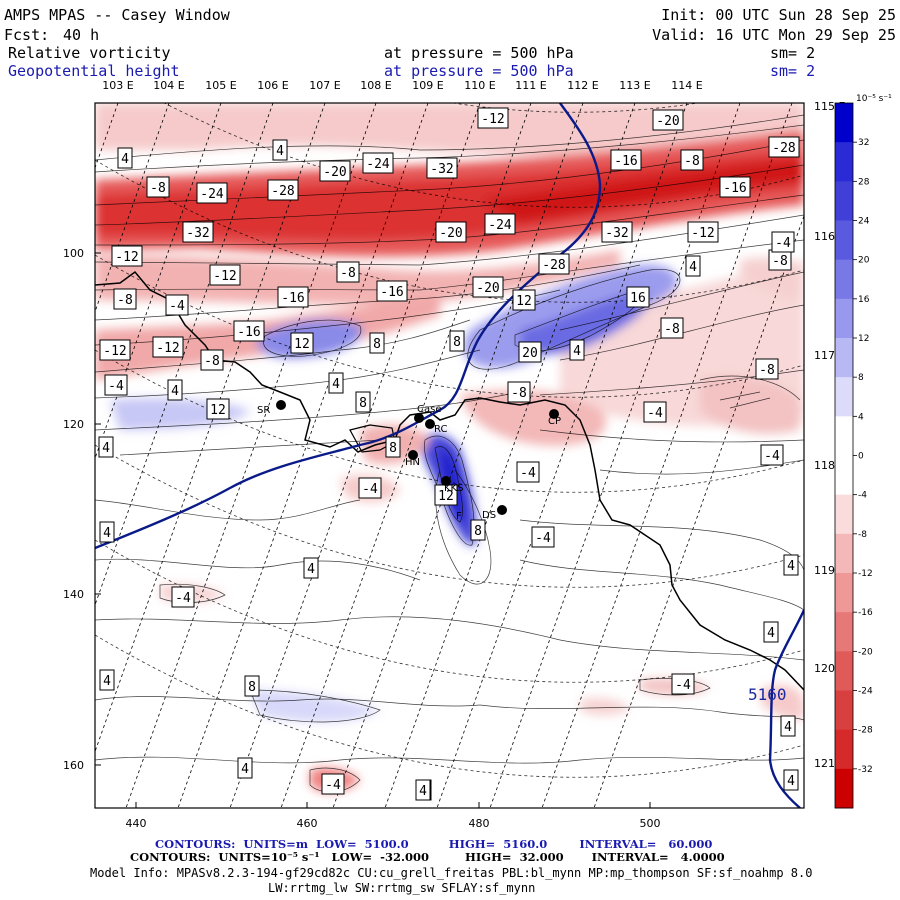 The width and height of the screenshot is (900, 900). I want to click on field1-name: Relative vorticity, so click(89, 53).